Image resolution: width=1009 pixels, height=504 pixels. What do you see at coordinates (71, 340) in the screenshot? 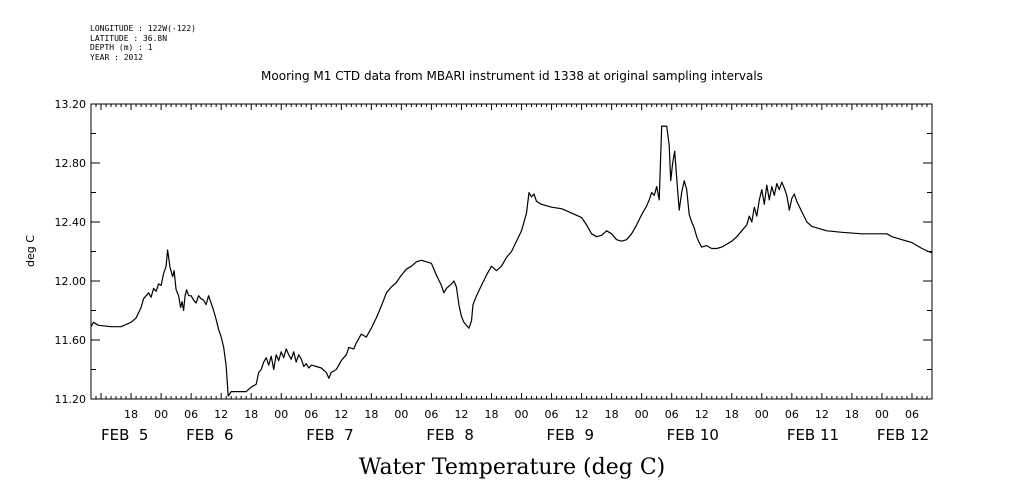
I see `y-tick-label: 11.60` at bounding box center [71, 340].